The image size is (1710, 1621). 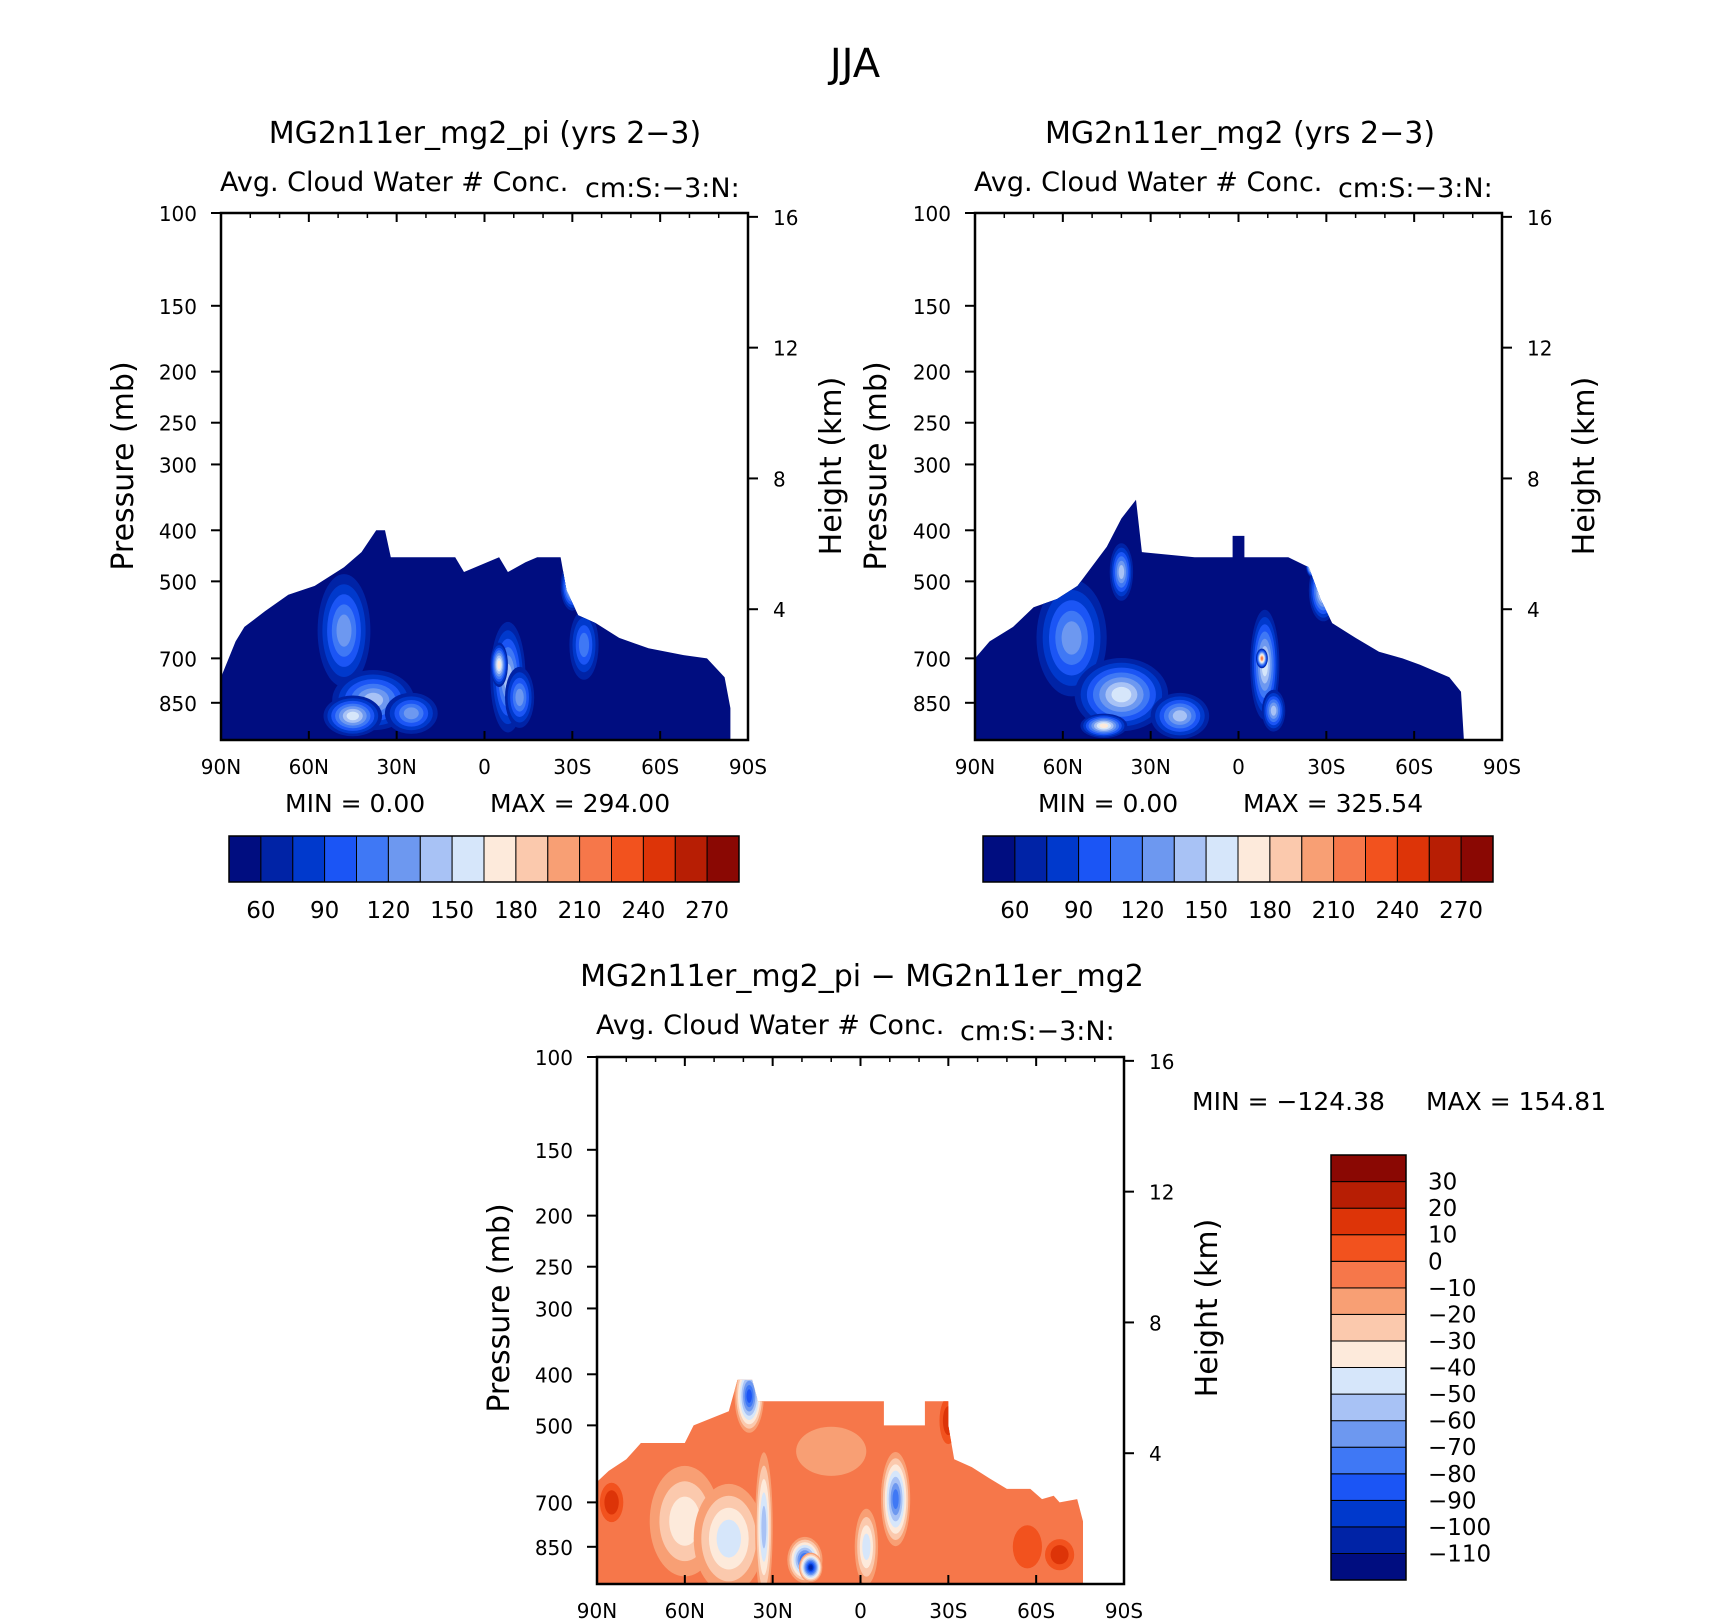 I want to click on colorbar-label: 270, so click(x=707, y=911).